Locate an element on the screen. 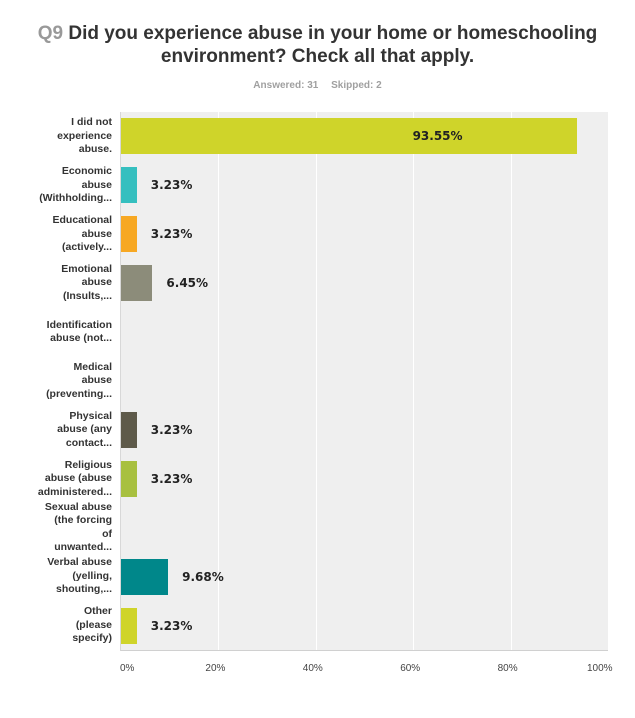 The height and width of the screenshot is (718, 635). x-tick-label: 80% is located at coordinates (507, 668).